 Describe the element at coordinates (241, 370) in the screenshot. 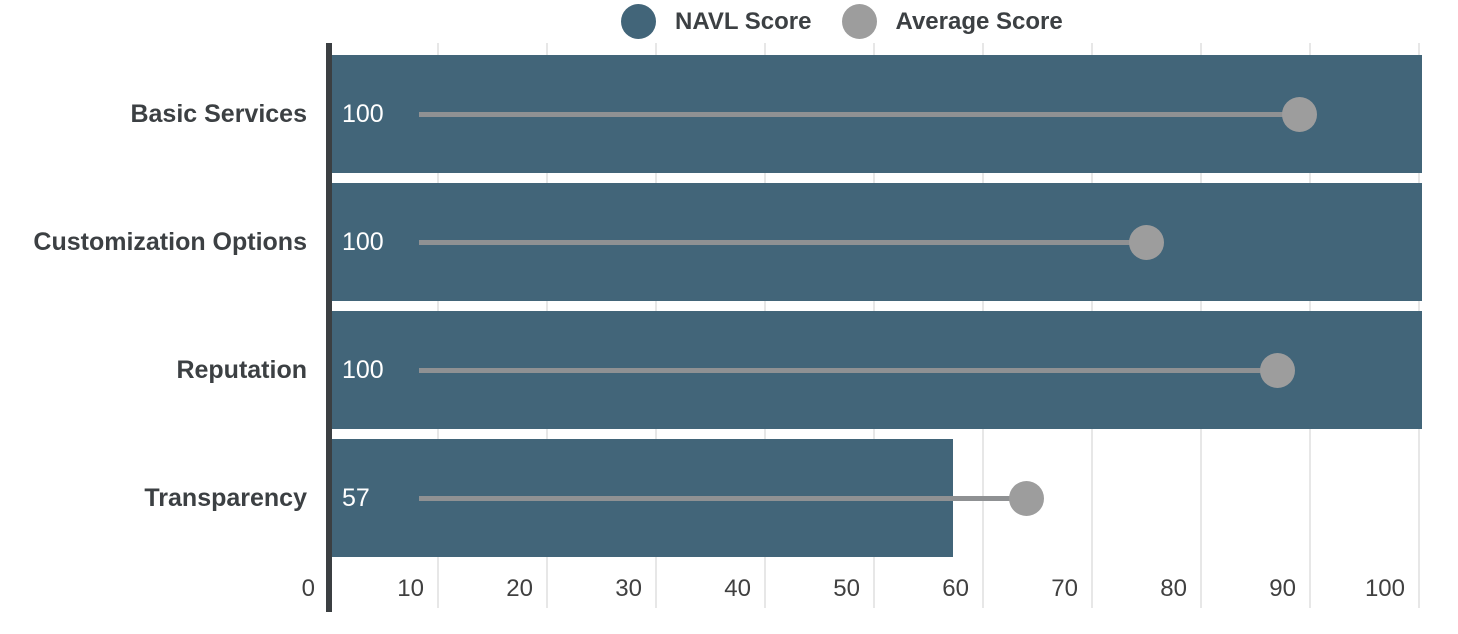

I see `category-label-reputation: Reputation` at that location.